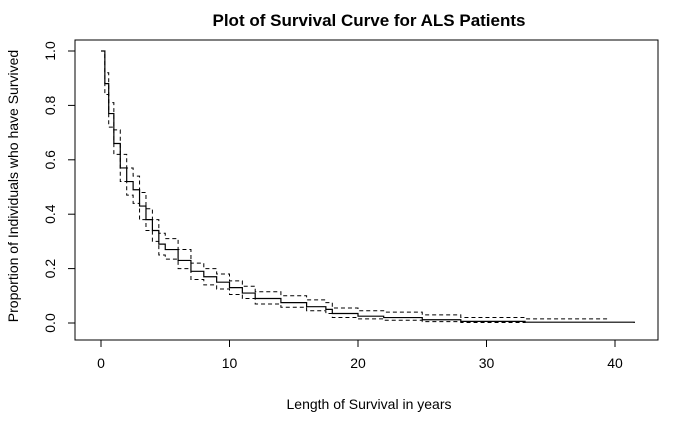 This screenshot has height=432, width=700. I want to click on y-tick-label: 0.8, so click(50, 105).